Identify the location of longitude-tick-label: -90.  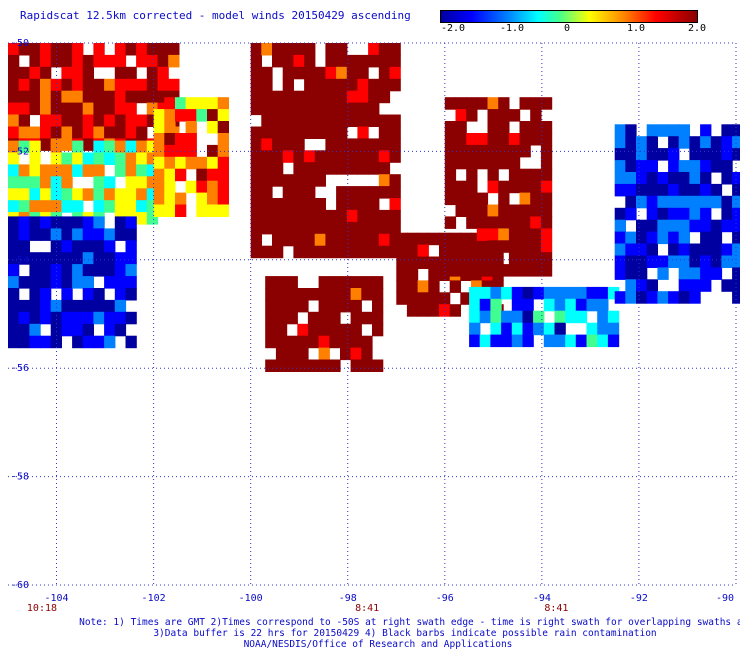
(725, 598).